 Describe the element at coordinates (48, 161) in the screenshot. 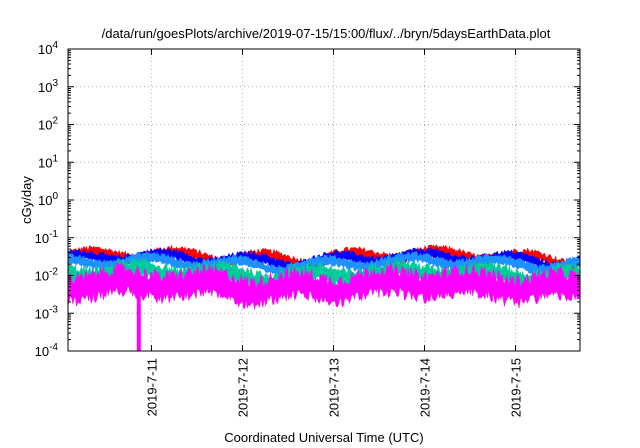

I see `y-tick-label: 10¹` at that location.